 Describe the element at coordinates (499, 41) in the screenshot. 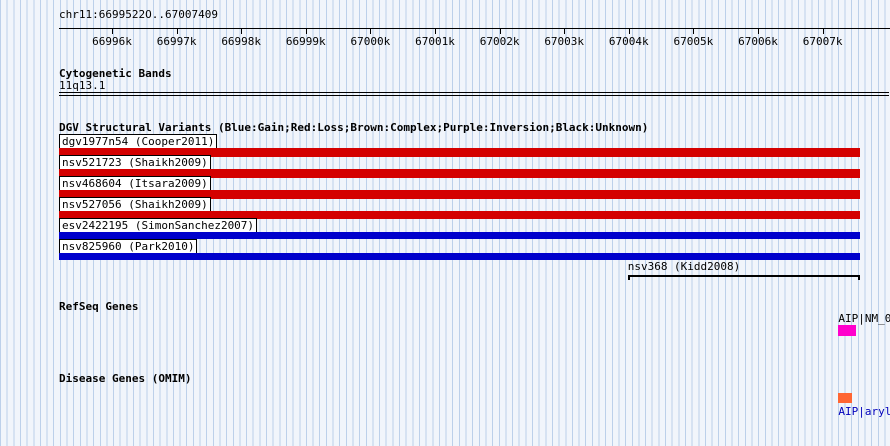

I see `ruler-tick-label: 67002k` at that location.